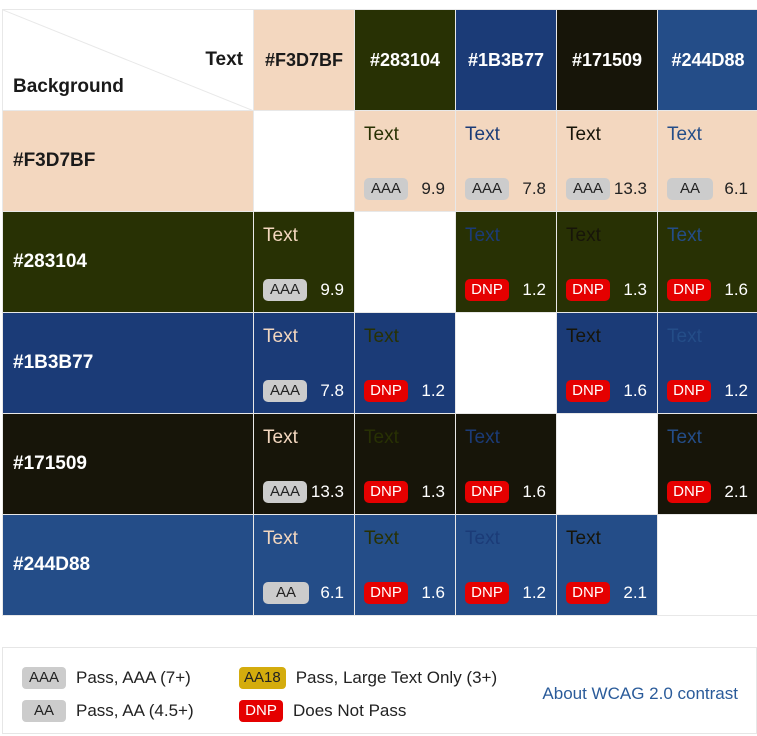 This screenshot has height=736, width=757. Describe the element at coordinates (506, 464) in the screenshot. I see `contrast-cell-171509-1b3b77: Text DNP 1.6` at that location.